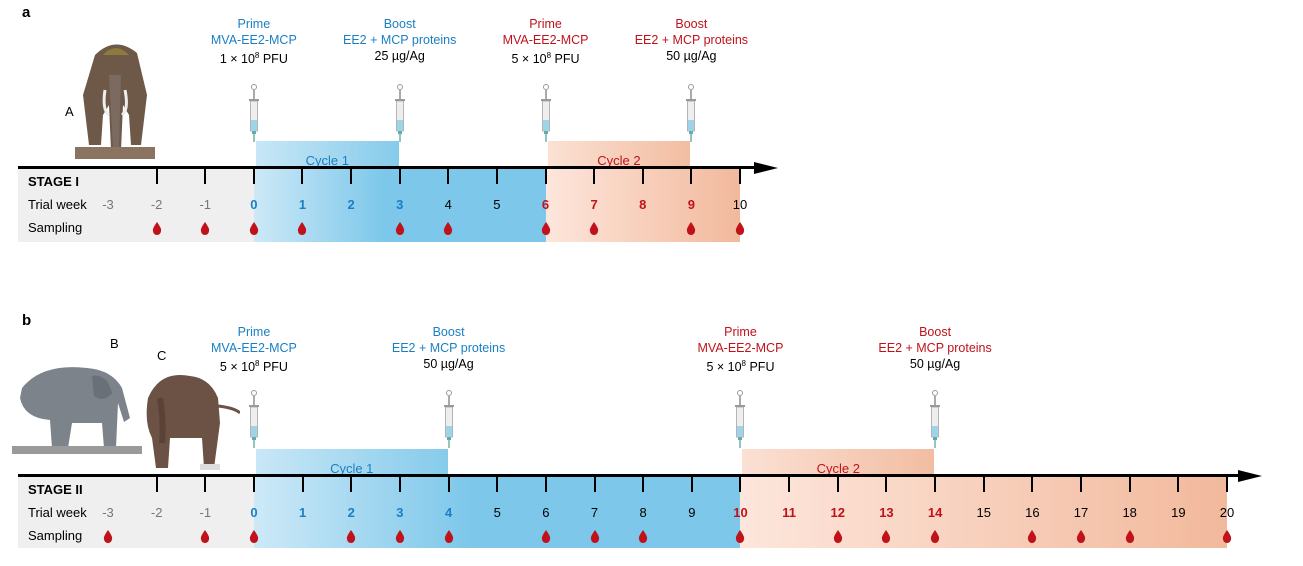 Image resolution: width=1303 pixels, height=566 pixels. Describe the element at coordinates (156, 204) in the screenshot. I see `week-number: -2` at that location.